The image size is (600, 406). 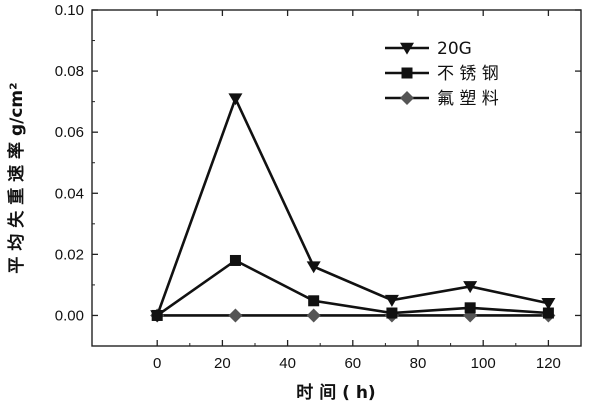 What do you see at coordinates (69, 315) in the screenshot?
I see `y-tick-label: 0.00` at bounding box center [69, 315].